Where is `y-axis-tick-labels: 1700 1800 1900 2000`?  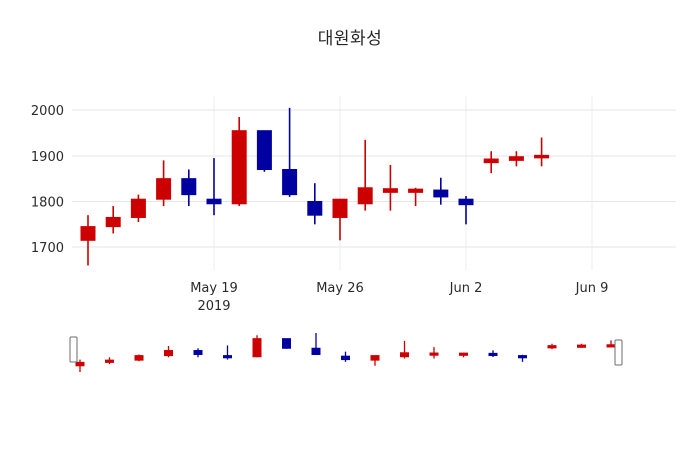 y-axis-tick-labels: 1700 1800 1900 2000 is located at coordinates (47, 180).